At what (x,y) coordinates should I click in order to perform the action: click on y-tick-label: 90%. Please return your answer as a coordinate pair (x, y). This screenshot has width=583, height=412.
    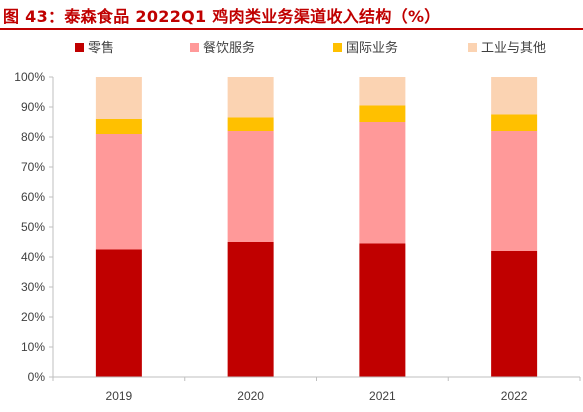
    Looking at the image, I should click on (33, 107).